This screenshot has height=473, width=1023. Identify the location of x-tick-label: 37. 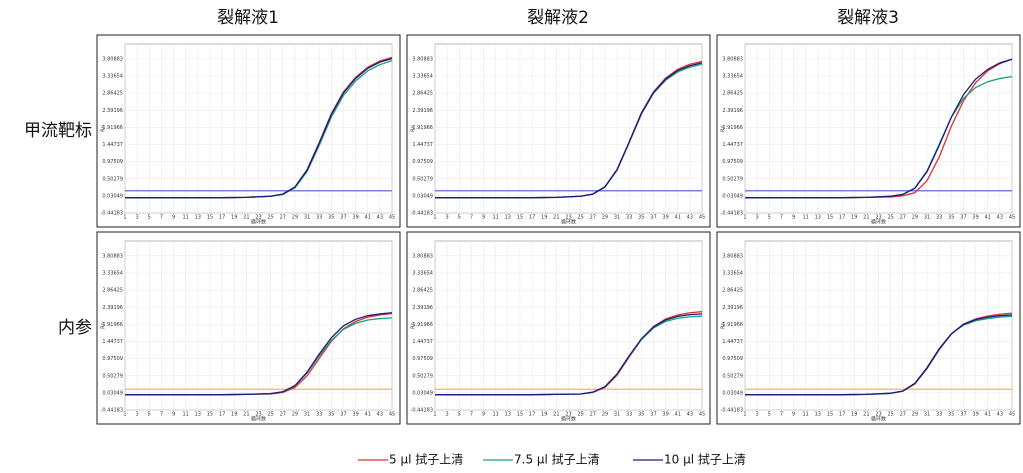
(343, 218).